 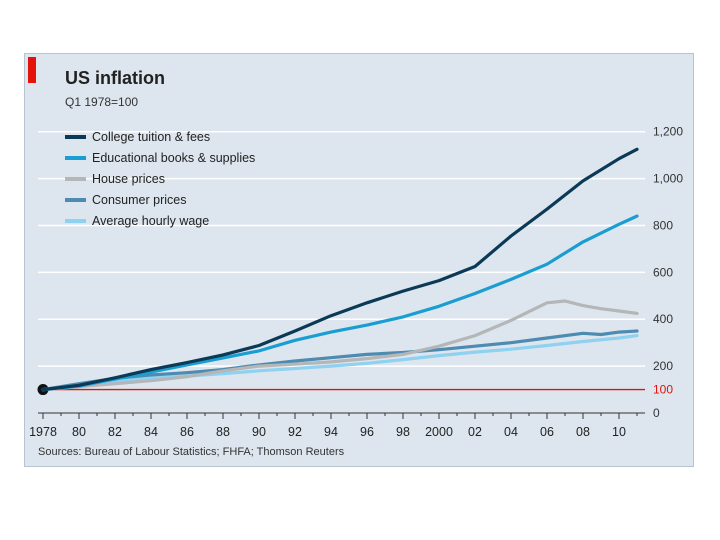 What do you see at coordinates (656, 413) in the screenshot?
I see `y-tick-label: 0` at bounding box center [656, 413].